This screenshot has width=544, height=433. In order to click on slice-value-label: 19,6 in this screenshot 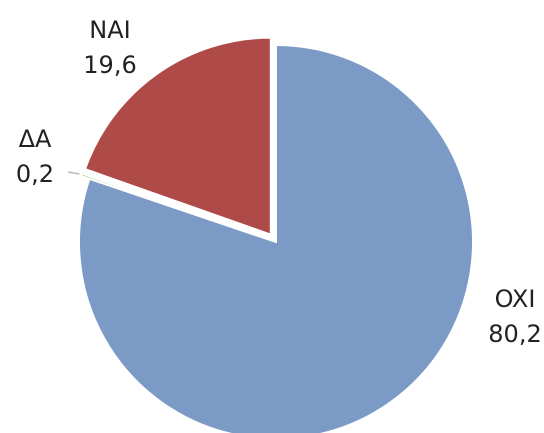, I will do `click(109, 65)`.